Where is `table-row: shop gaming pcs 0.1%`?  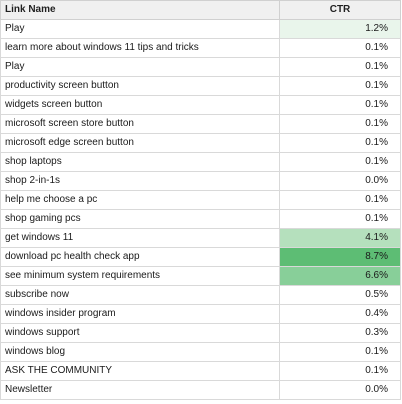 table-row: shop gaming pcs 0.1% is located at coordinates (200, 219).